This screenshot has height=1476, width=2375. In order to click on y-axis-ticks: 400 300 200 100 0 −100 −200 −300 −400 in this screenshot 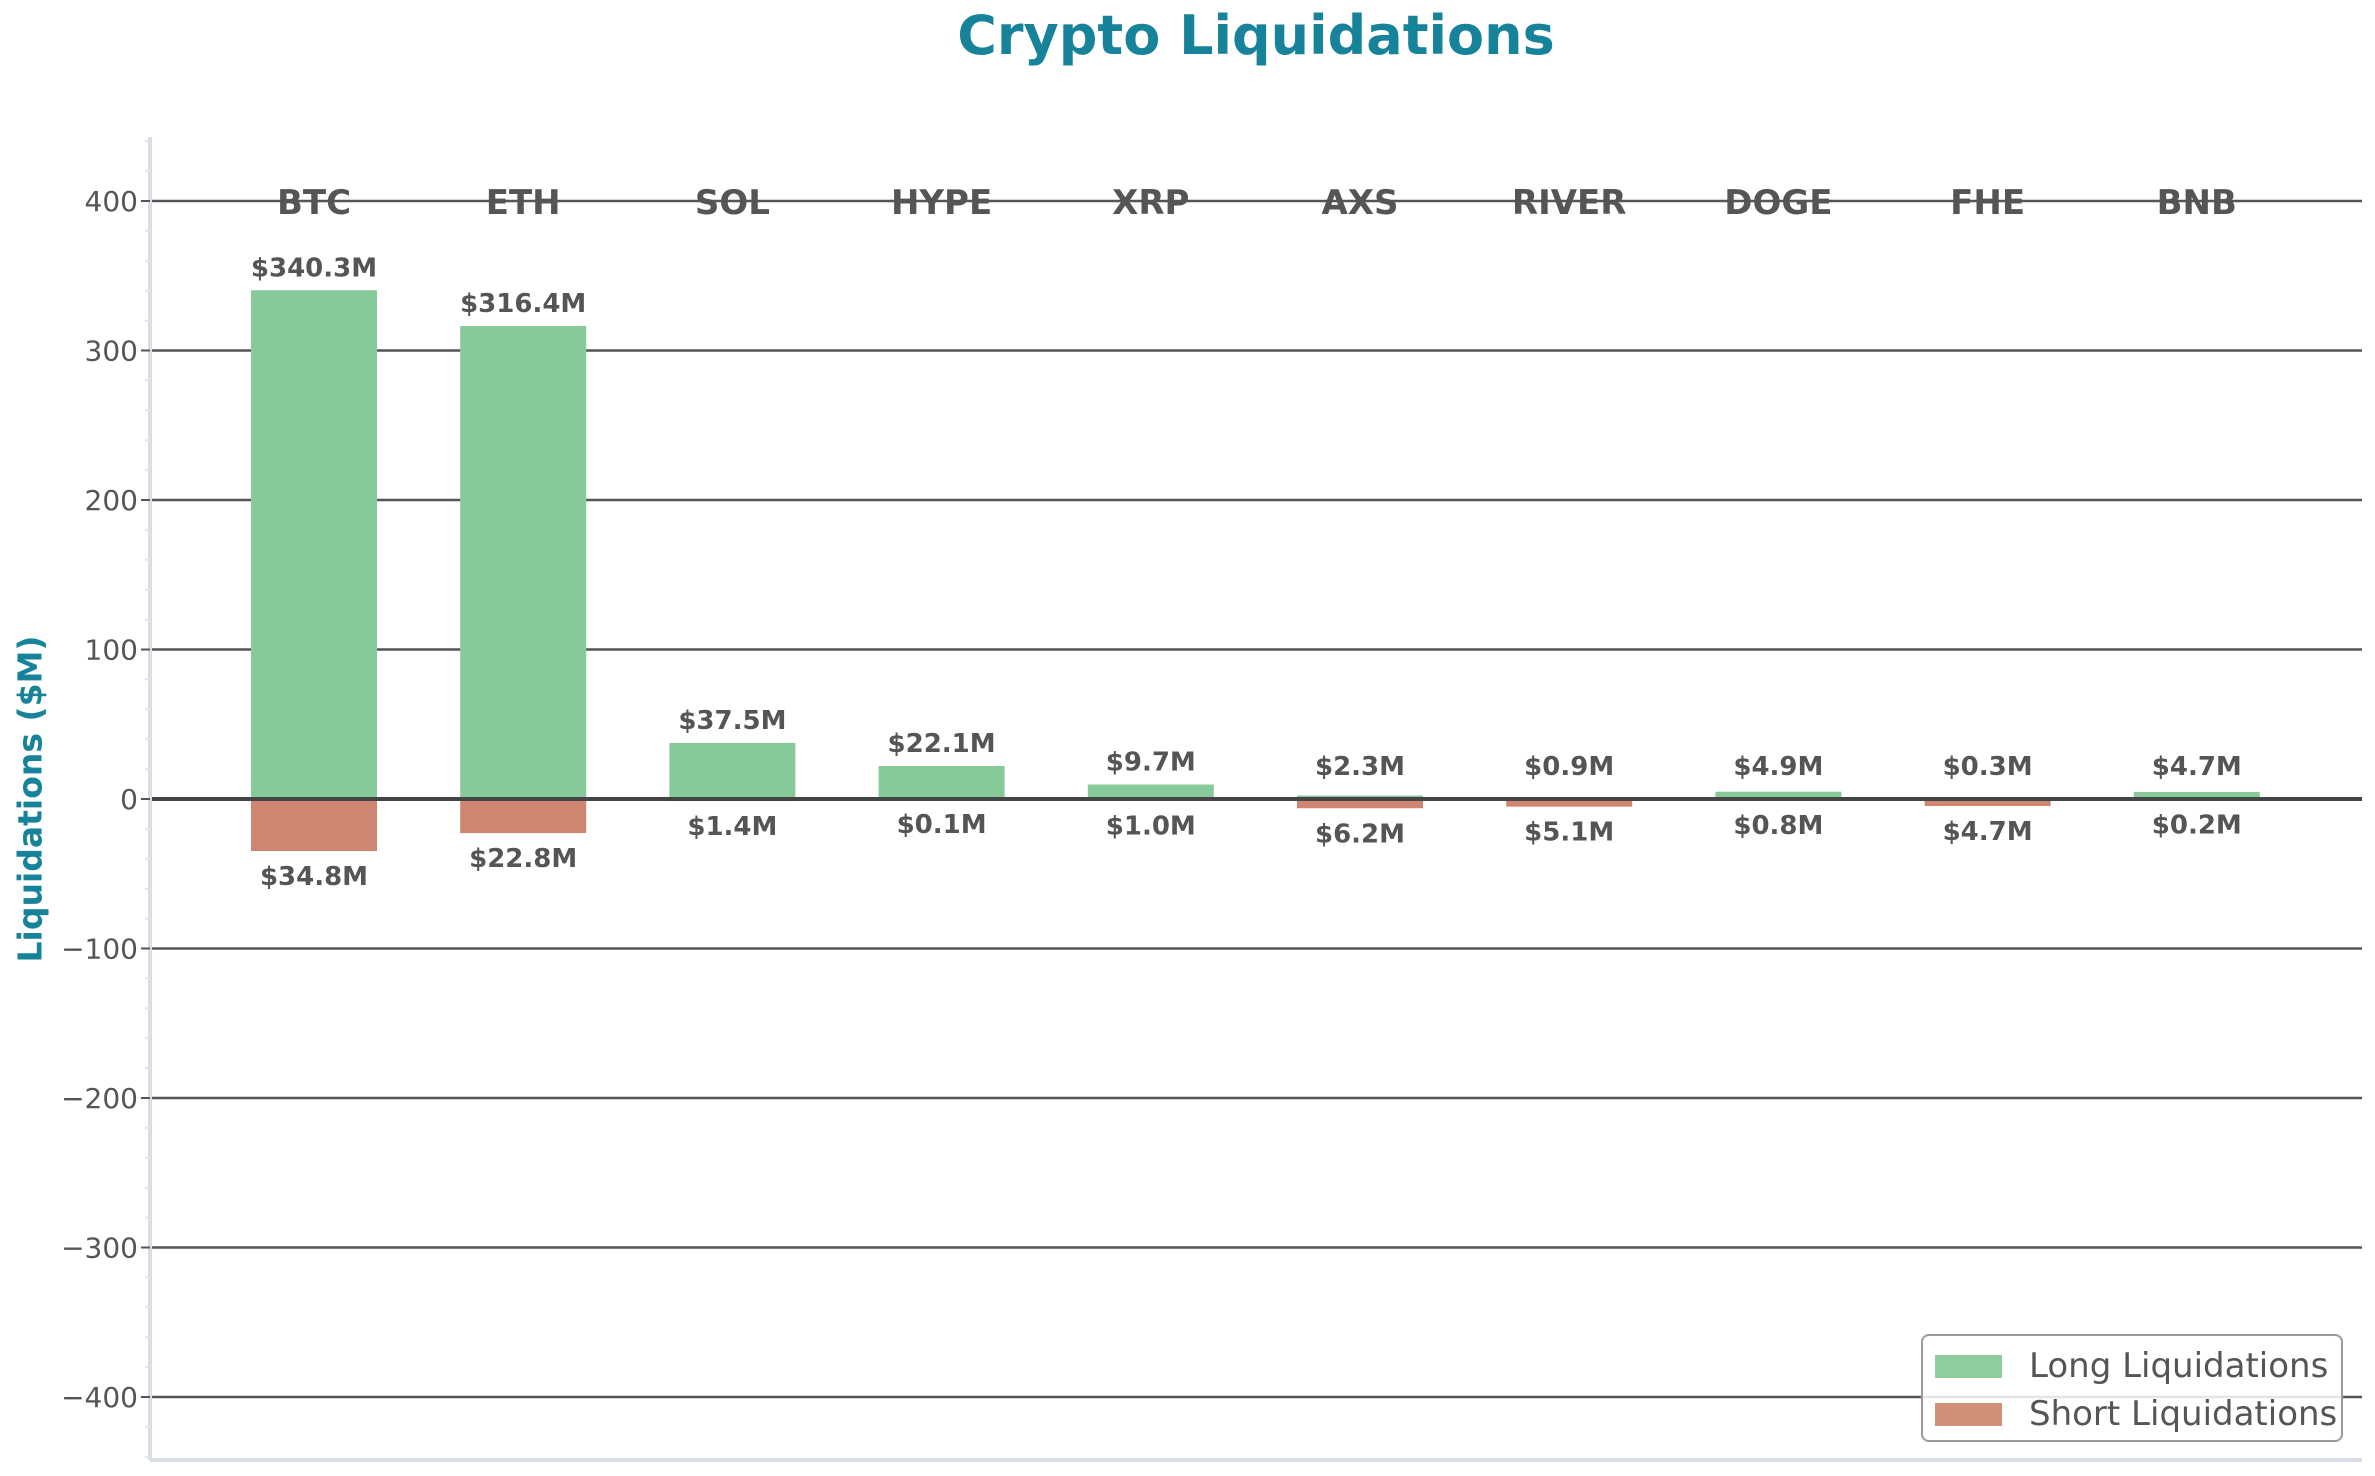, I will do `click(105, 799)`.